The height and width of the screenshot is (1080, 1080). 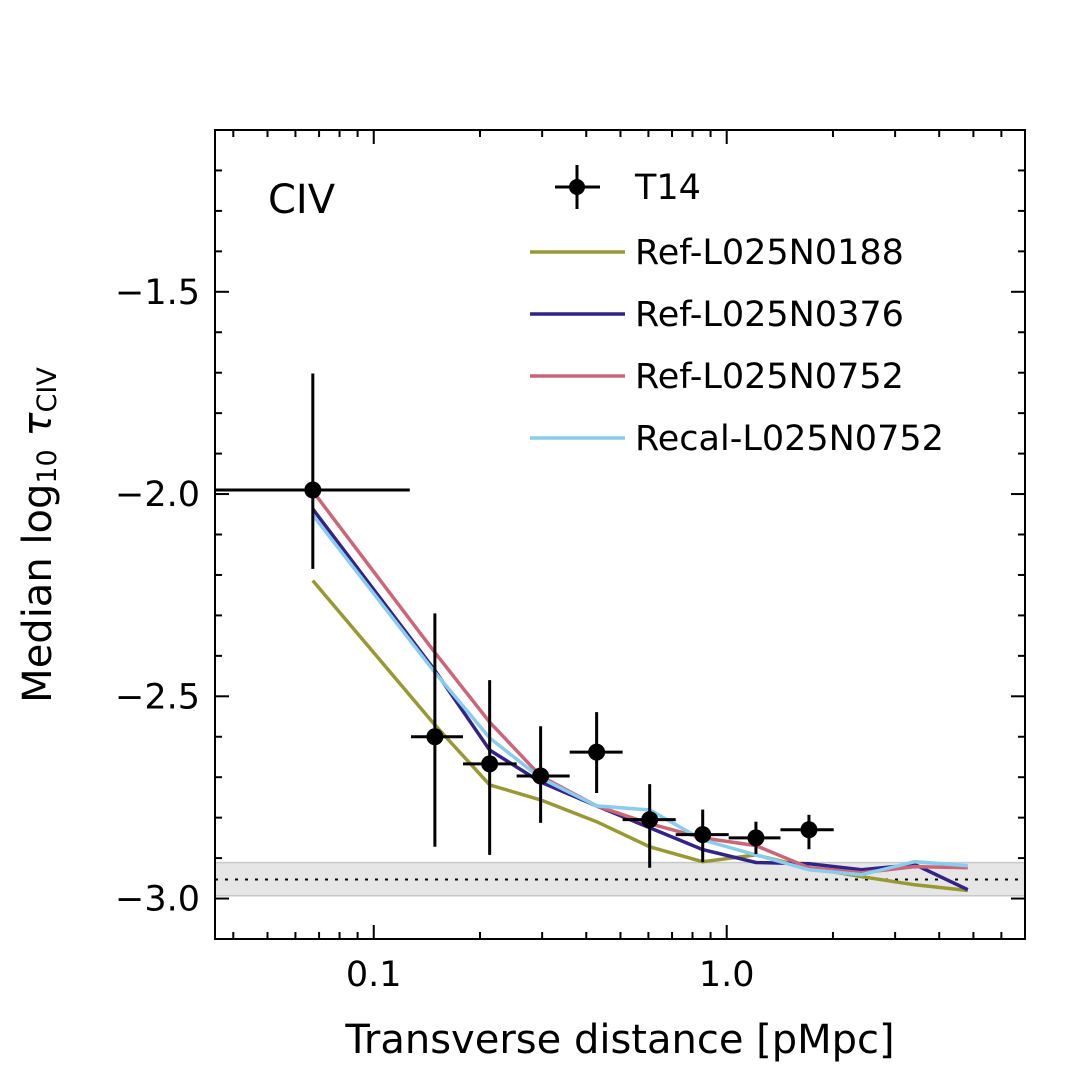 What do you see at coordinates (769, 253) in the screenshot?
I see `legend-label: Ref-L025N0188` at bounding box center [769, 253].